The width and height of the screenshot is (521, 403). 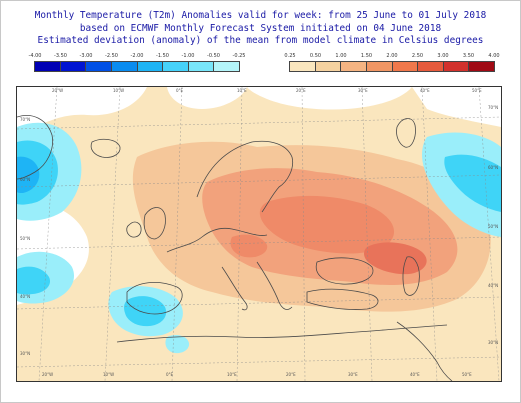 I want to click on anomaly-neutral-arctic, so click(x=329, y=98).